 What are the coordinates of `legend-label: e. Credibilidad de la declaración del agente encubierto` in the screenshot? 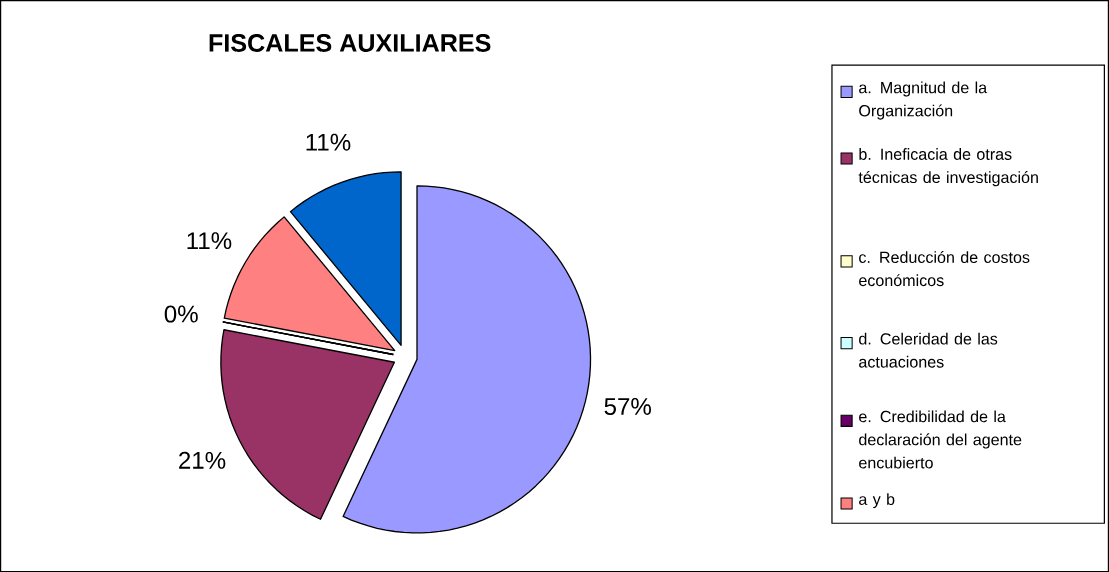 It's located at (940, 439).